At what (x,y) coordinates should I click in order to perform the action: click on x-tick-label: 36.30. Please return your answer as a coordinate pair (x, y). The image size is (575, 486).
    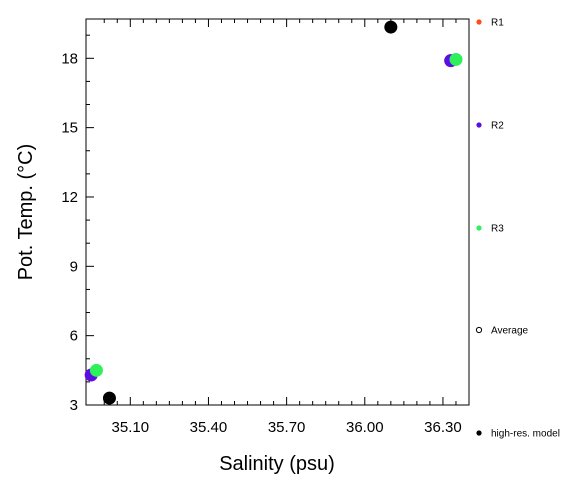
    Looking at the image, I should click on (443, 427).